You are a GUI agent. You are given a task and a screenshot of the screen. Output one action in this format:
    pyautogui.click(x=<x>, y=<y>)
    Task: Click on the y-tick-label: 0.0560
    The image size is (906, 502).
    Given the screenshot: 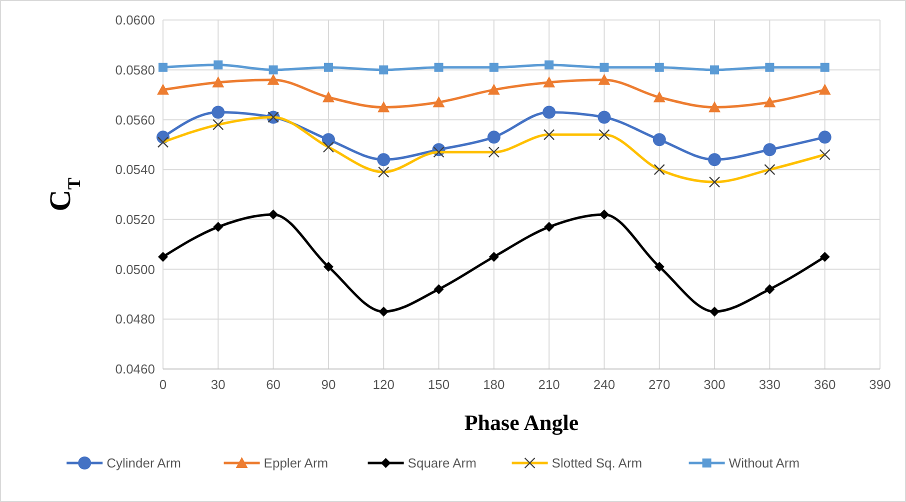 What is the action you would take?
    pyautogui.click(x=135, y=120)
    